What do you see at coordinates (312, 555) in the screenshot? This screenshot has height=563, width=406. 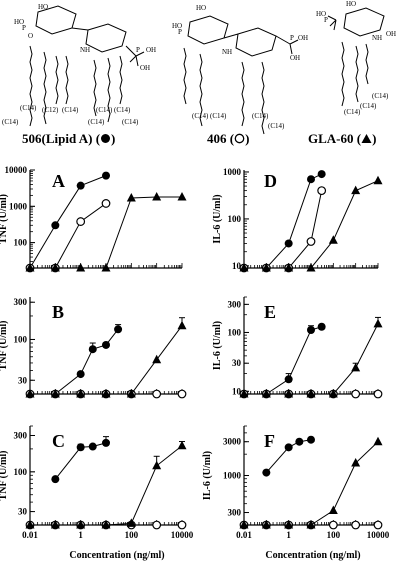 I see `x-axis-label-right: Concentration (ng/ml)` at bounding box center [312, 555].